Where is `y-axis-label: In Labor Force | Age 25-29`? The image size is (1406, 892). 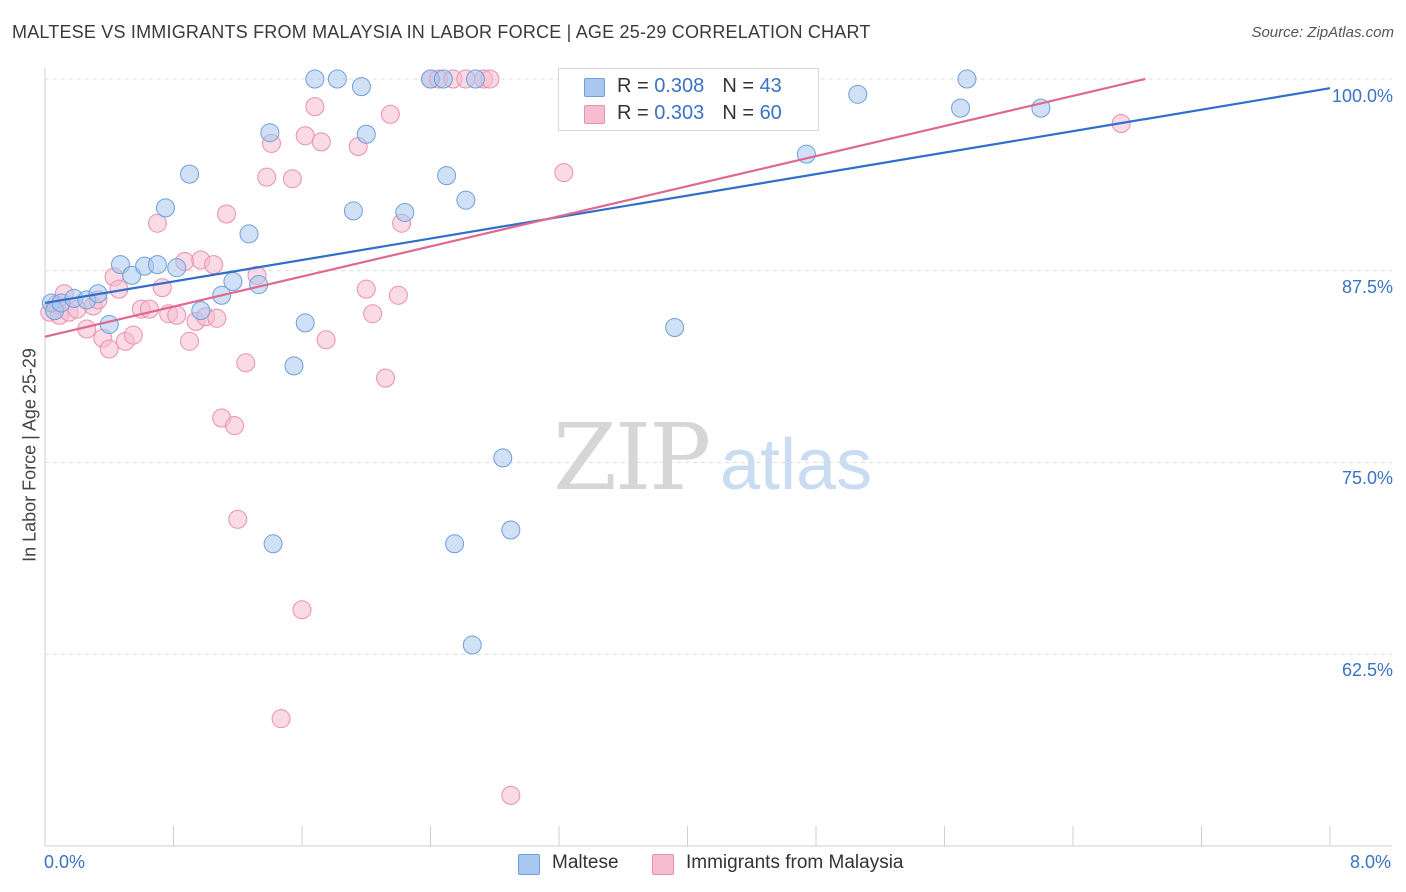 y-axis-label: In Labor Force | Age 25-29 is located at coordinates (29, 455).